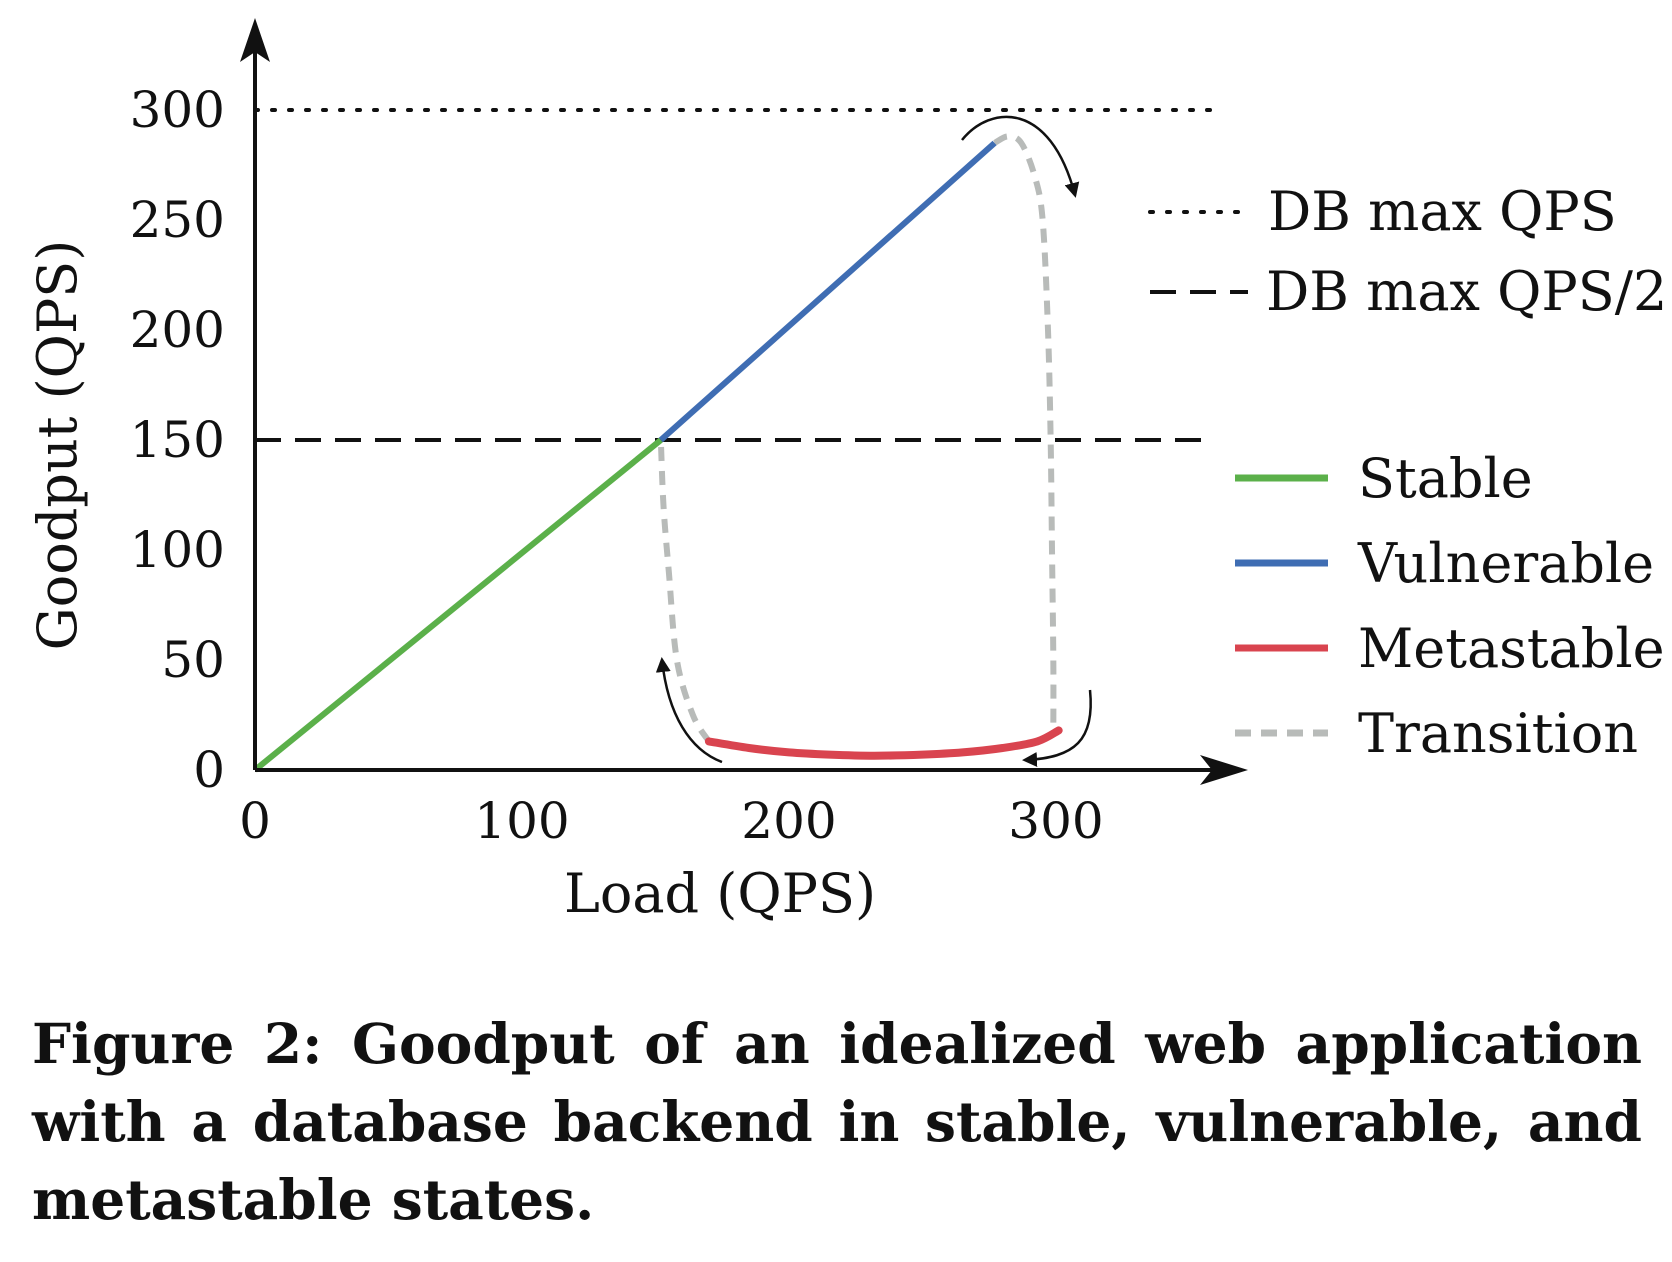  What do you see at coordinates (1450, 606) in the screenshot?
I see `series-legend: Stable Vulnerable Metastable Transition` at bounding box center [1450, 606].